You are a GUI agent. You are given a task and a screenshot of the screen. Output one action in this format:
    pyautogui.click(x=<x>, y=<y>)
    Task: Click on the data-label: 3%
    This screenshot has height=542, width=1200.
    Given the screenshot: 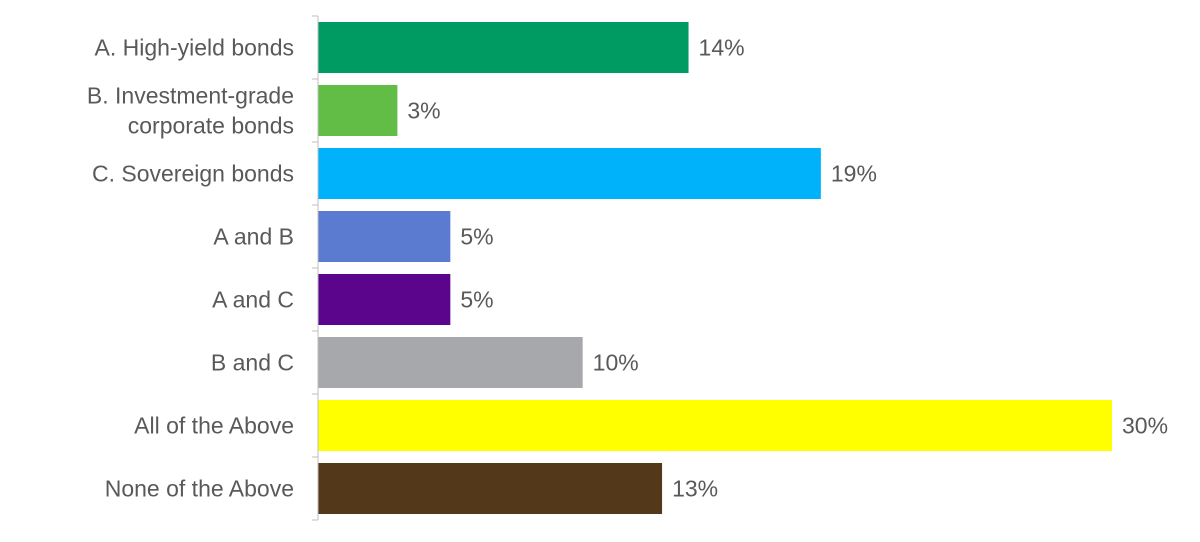 What is the action you would take?
    pyautogui.click(x=423, y=111)
    